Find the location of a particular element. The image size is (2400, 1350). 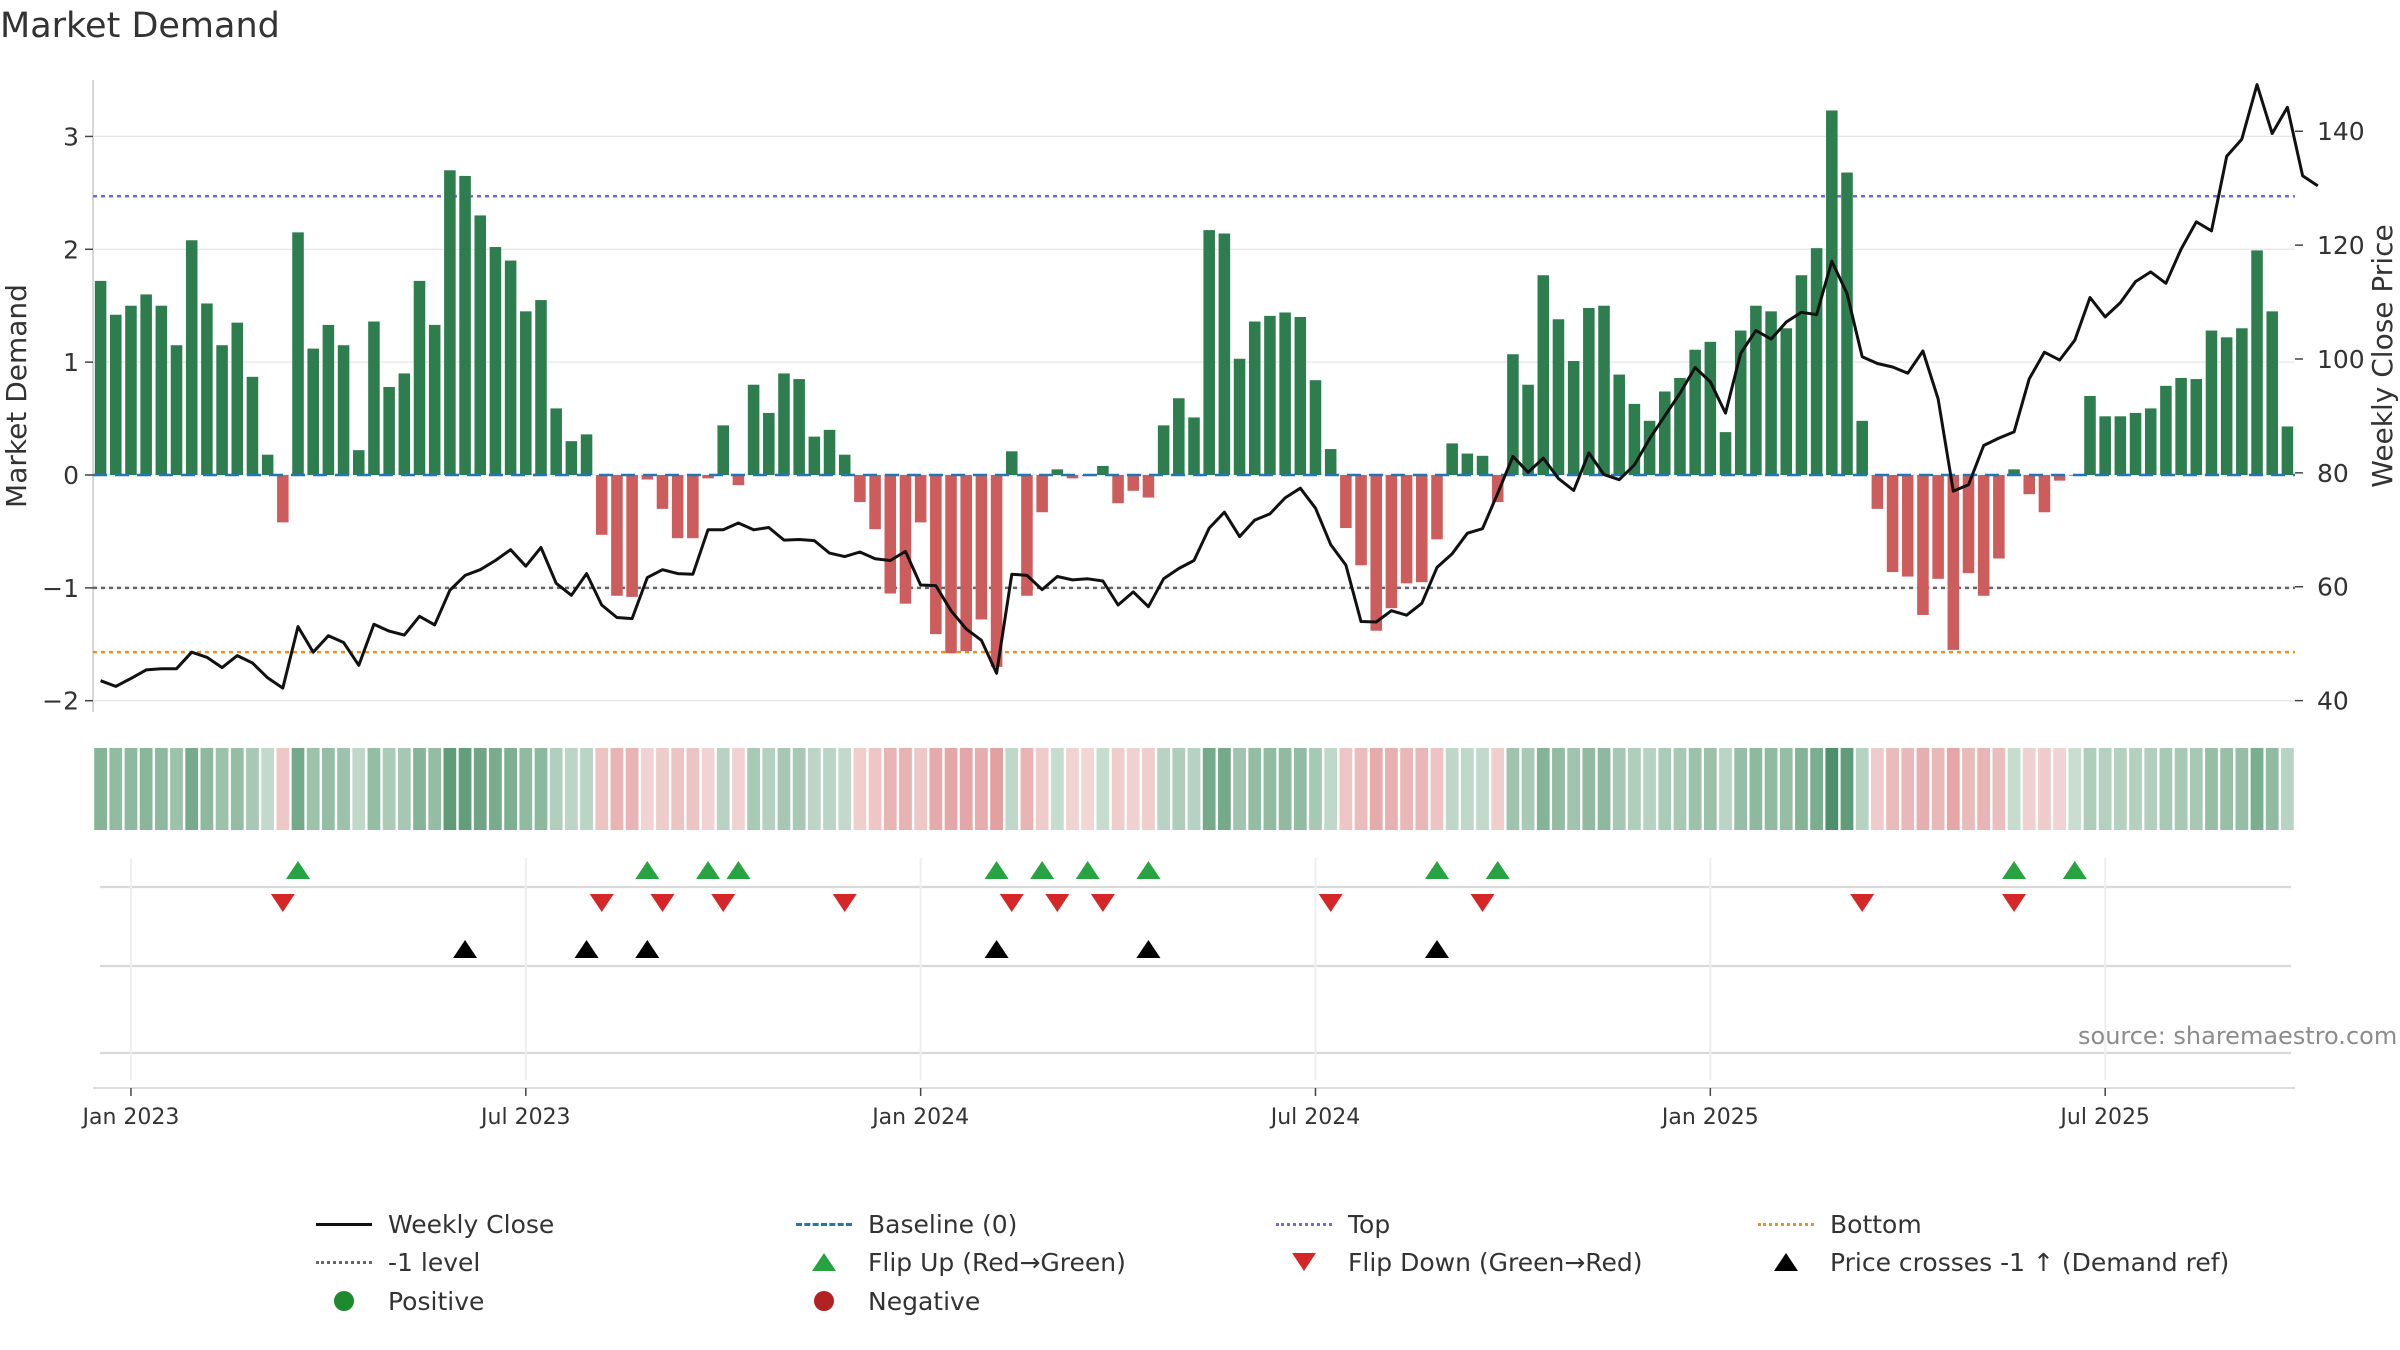

legend-item-baseline: Baseline (0) is located at coordinates (903, 1224).